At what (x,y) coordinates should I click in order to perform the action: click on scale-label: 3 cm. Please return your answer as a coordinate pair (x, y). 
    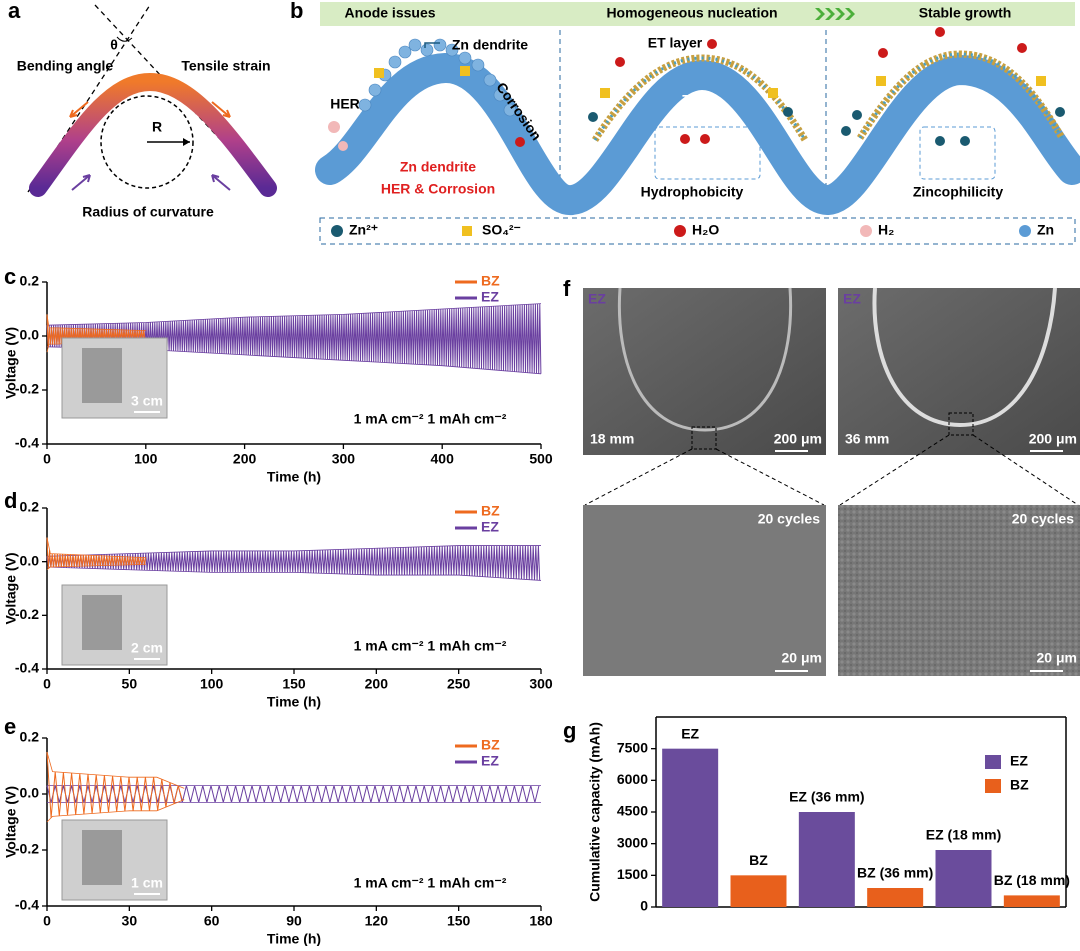
    Looking at the image, I should click on (147, 401).